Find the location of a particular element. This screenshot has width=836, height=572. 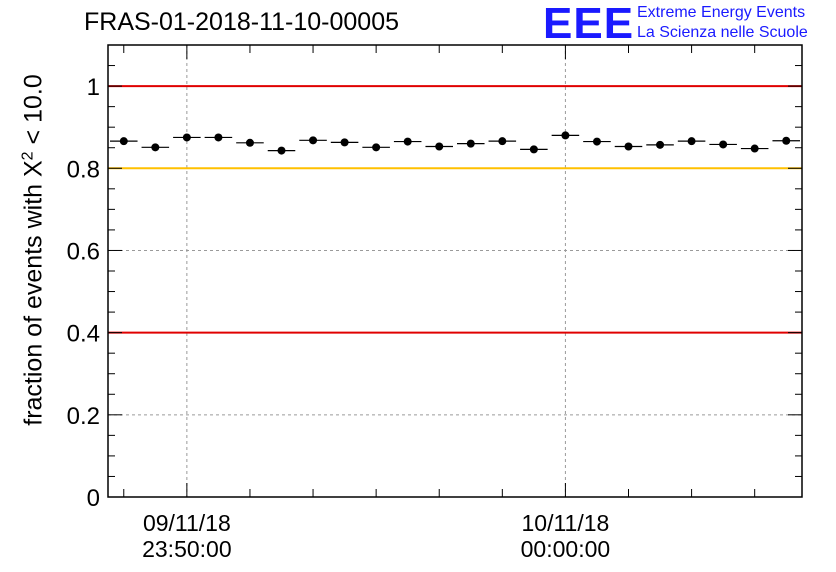

y-tick-label: 1 is located at coordinates (93, 87).